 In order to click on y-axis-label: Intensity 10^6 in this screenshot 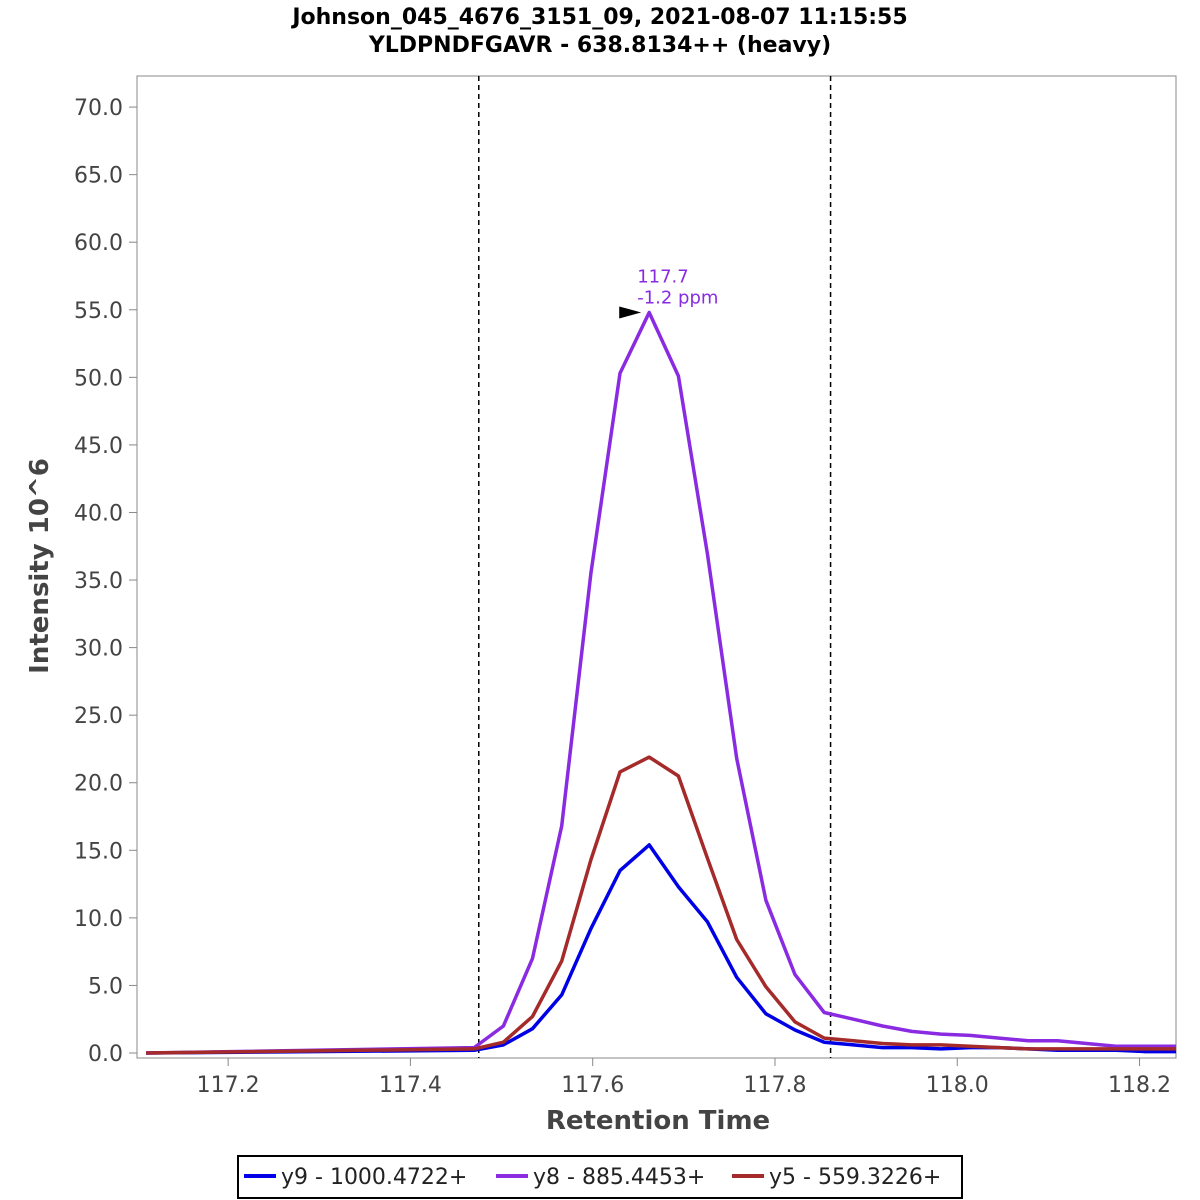, I will do `click(40, 566)`.